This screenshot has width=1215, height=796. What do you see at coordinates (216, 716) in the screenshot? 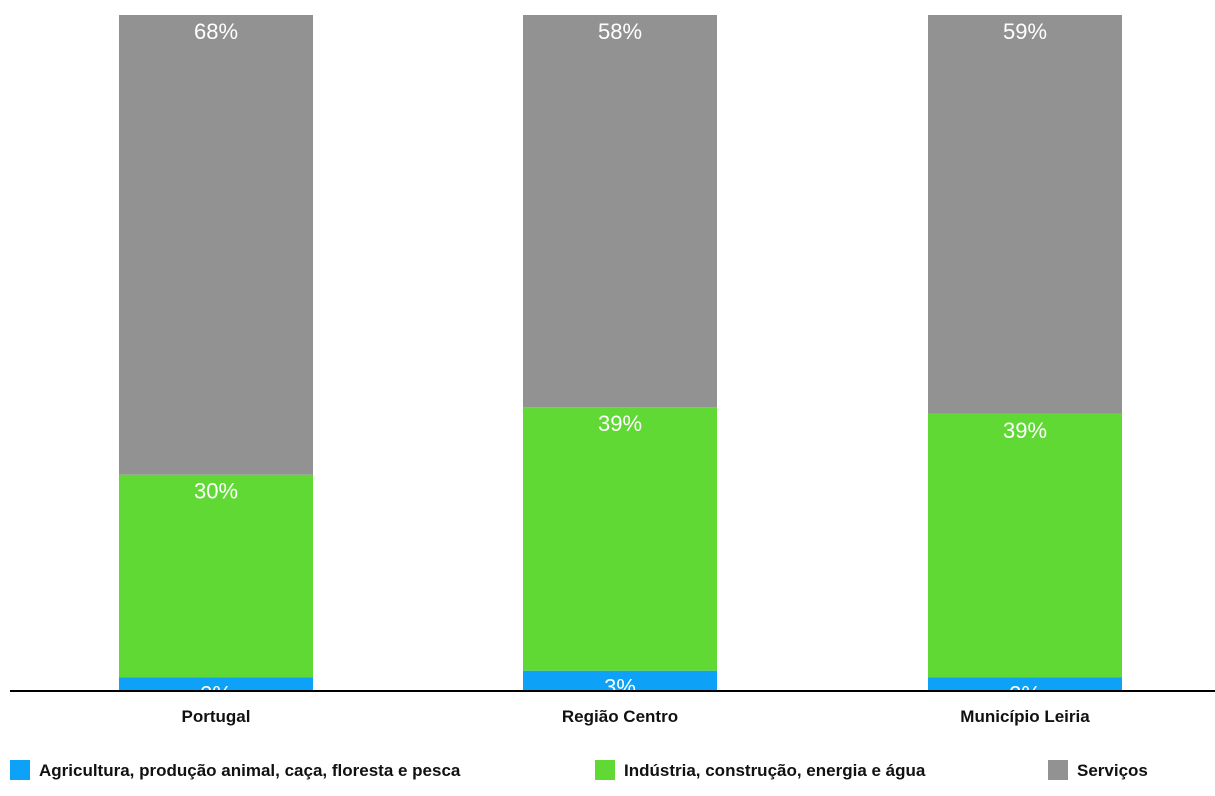
I see `category-label-portugal: Portugal` at bounding box center [216, 716].